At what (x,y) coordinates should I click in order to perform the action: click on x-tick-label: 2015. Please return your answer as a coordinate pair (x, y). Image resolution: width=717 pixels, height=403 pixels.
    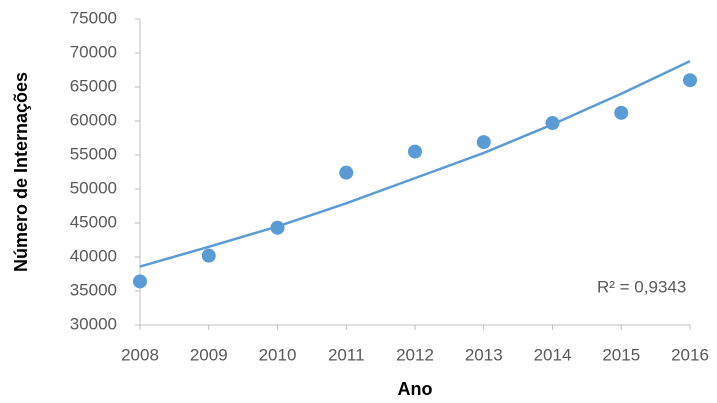
    Looking at the image, I should click on (621, 354).